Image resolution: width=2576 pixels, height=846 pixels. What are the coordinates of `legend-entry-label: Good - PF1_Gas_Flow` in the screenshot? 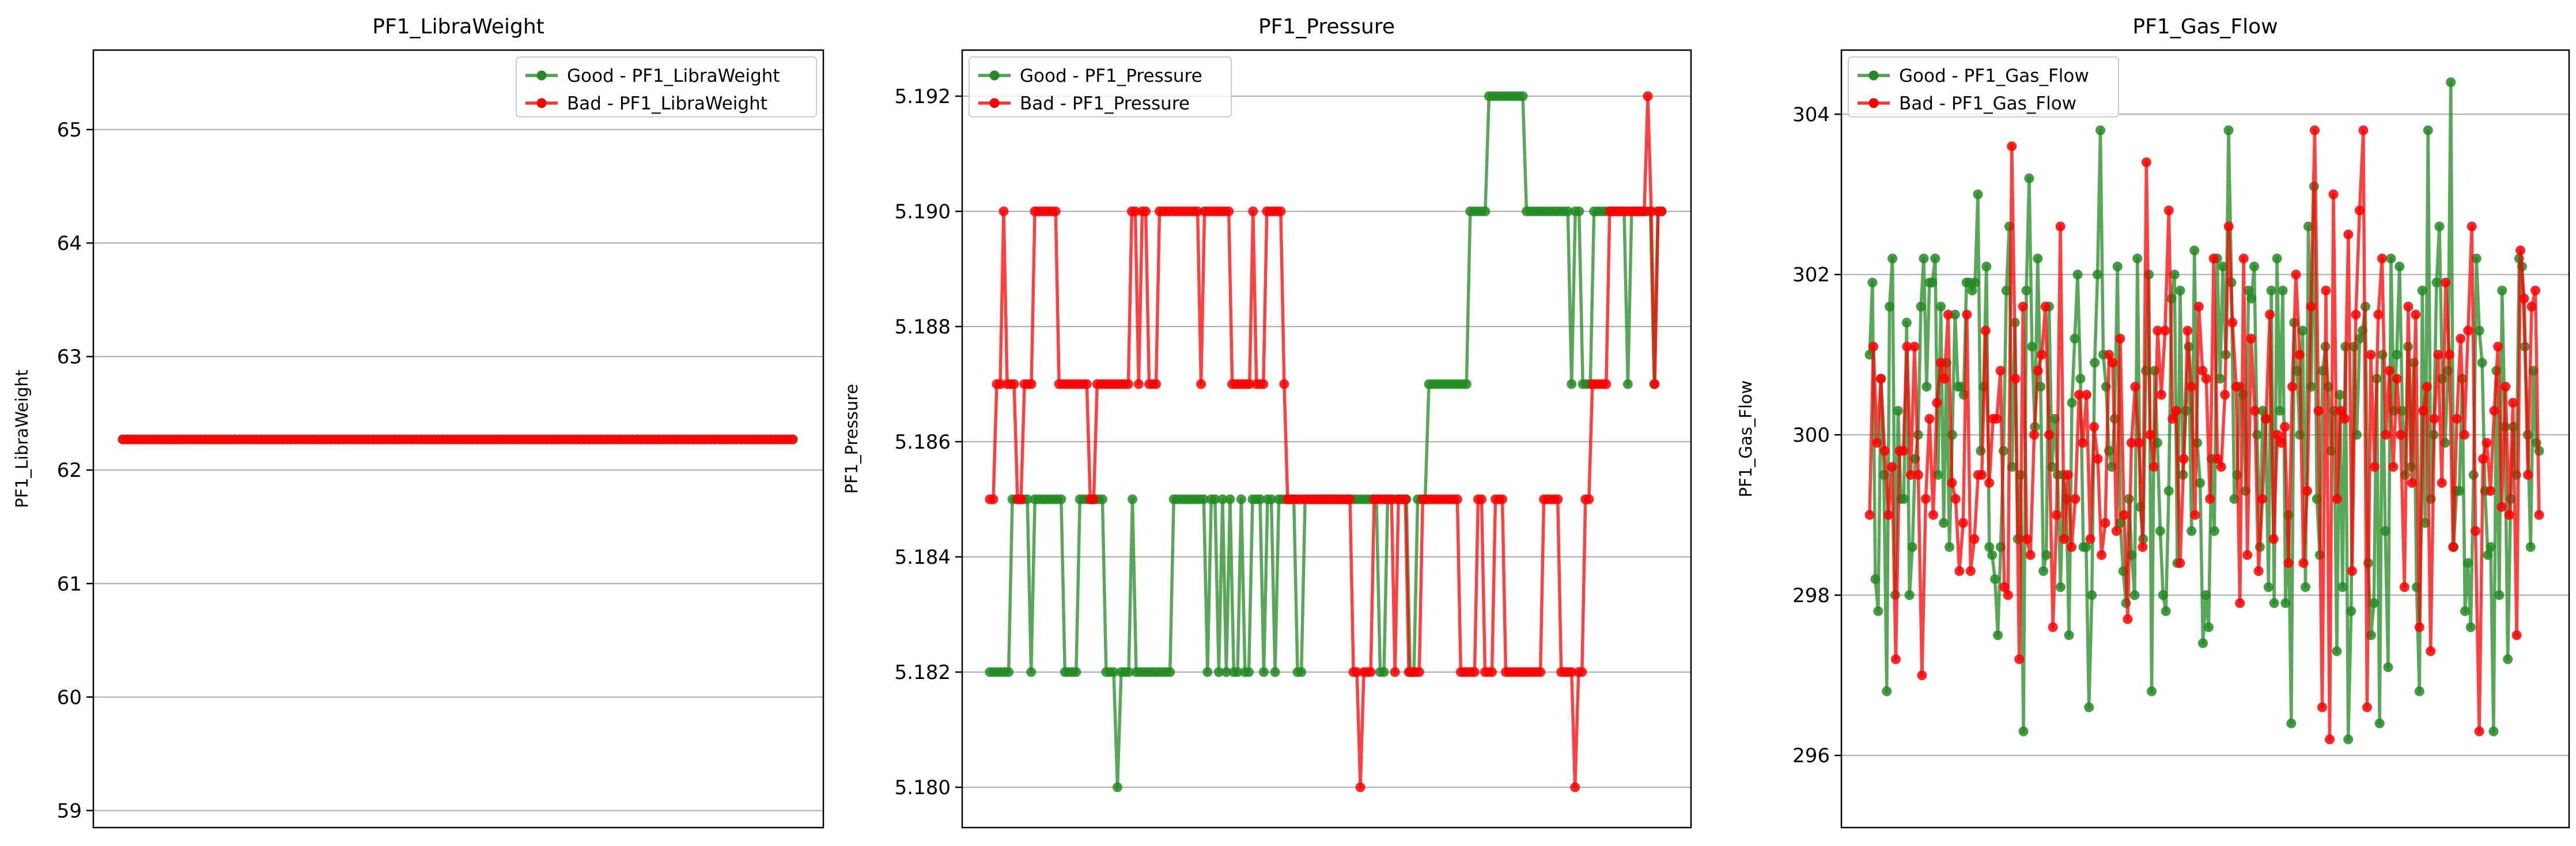 It's located at (1994, 76).